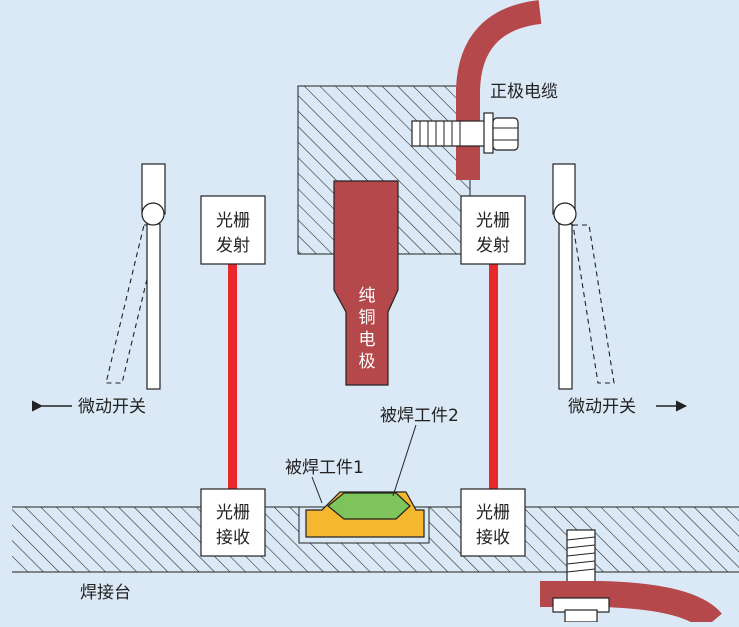  What do you see at coordinates (233, 538) in the screenshot?
I see `grating-receiver-left-label-2: 接收` at bounding box center [233, 538].